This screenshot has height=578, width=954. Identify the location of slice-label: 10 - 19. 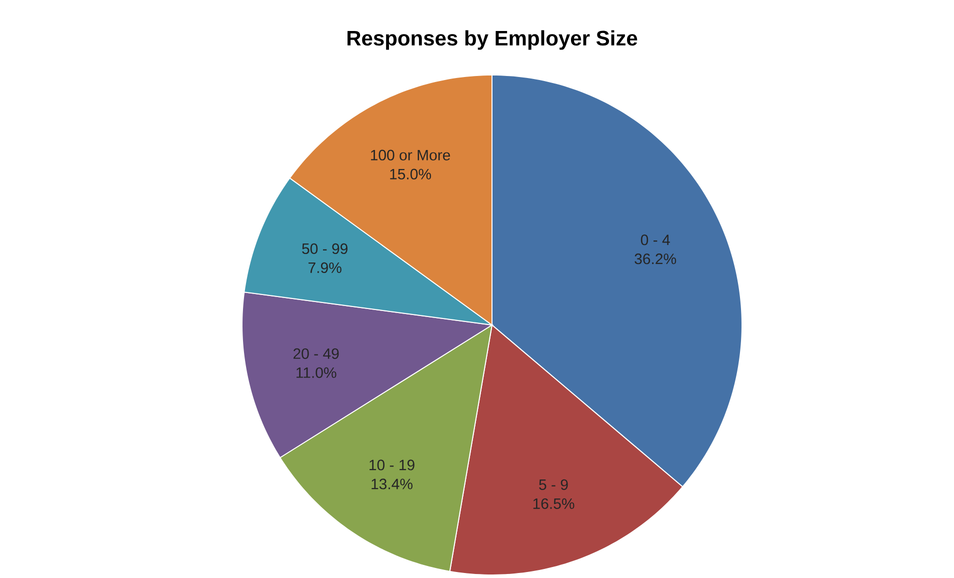
(392, 465).